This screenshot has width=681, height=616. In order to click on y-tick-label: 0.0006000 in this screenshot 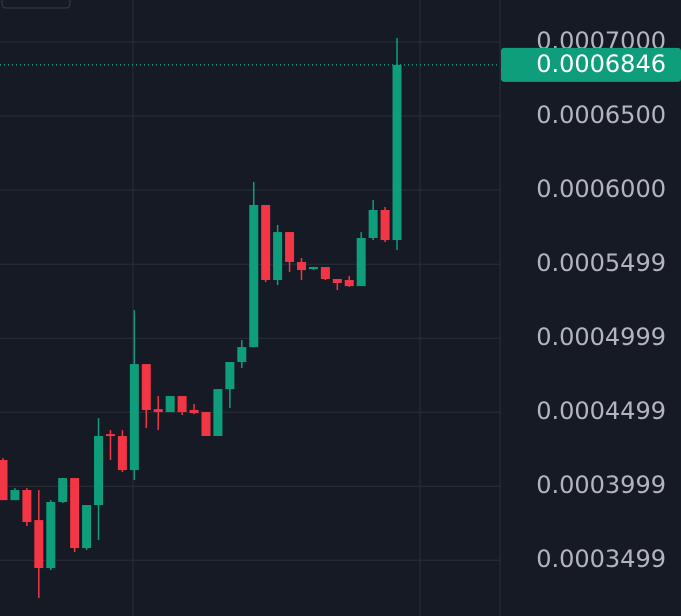, I will do `click(601, 189)`.